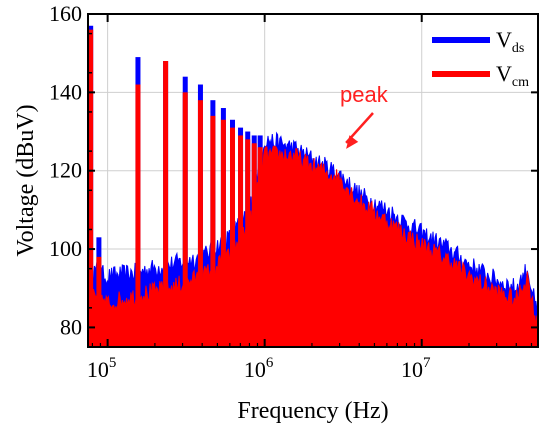 This screenshot has height=433, width=550. Describe the element at coordinates (364, 115) in the screenshot. I see `annotations: peak` at that location.